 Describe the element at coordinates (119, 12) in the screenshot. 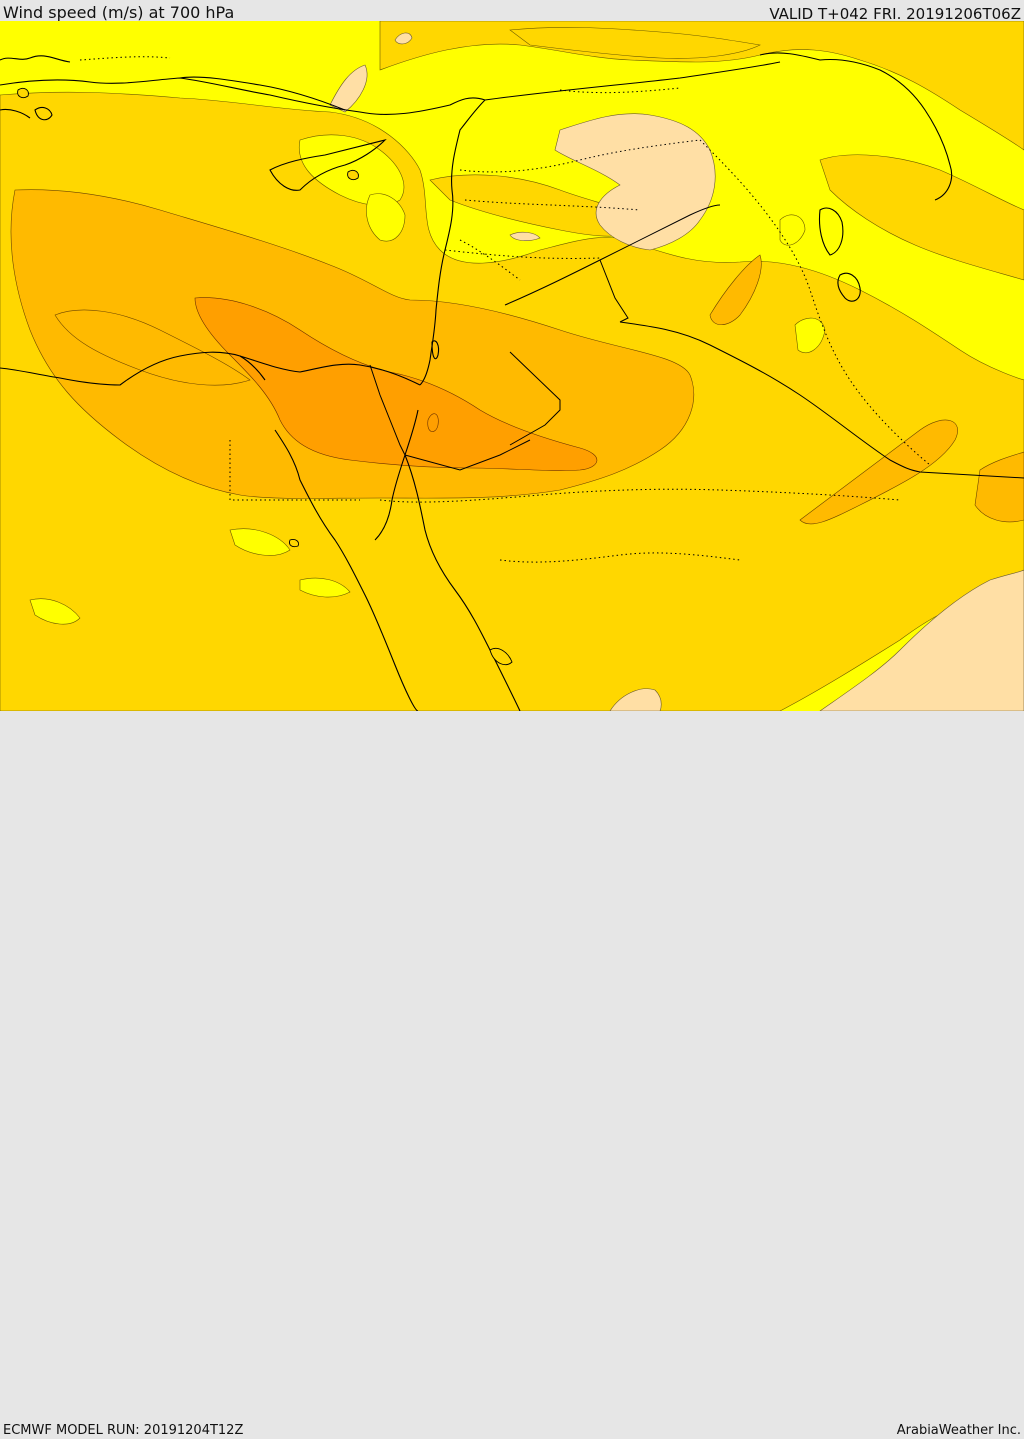

I see `map-title: Wind speed (m/s) at 700 hPa` at that location.